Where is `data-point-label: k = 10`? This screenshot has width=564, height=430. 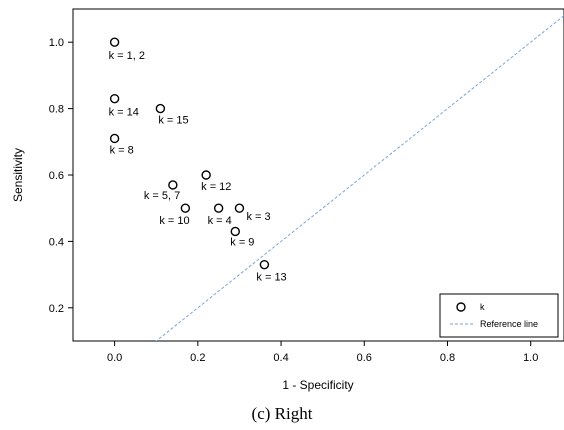
data-point-label: k = 10 is located at coordinates (174, 221).